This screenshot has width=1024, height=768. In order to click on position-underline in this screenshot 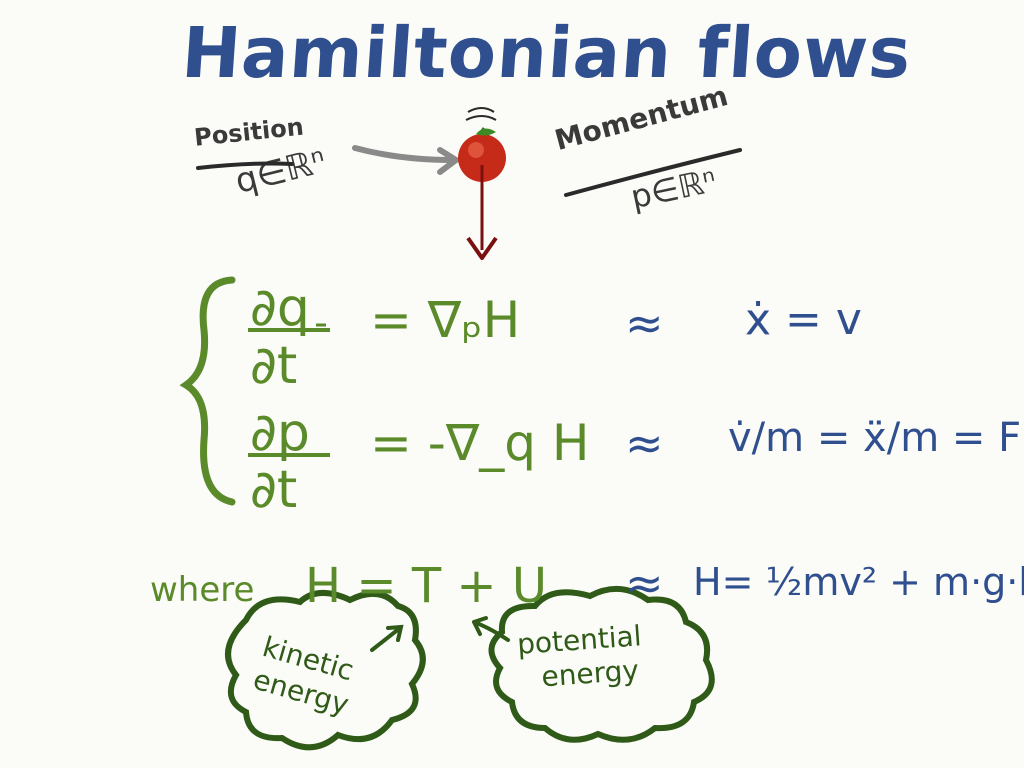, I will do `click(245, 165)`.